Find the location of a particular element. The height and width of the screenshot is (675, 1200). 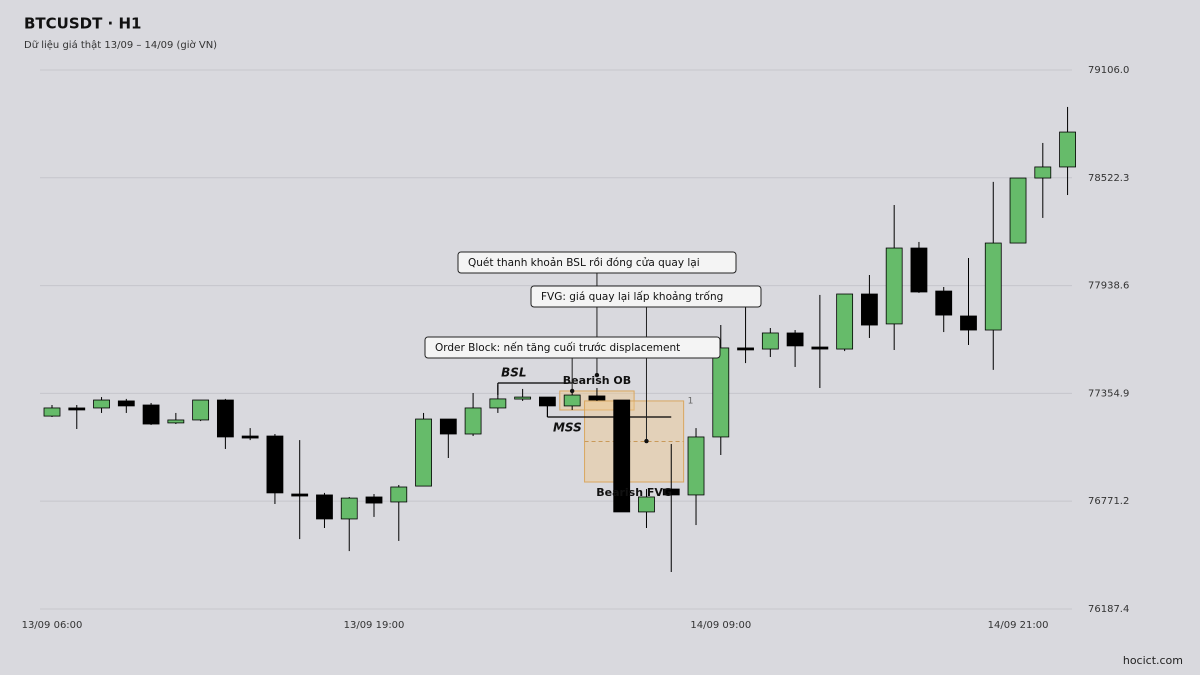

y-tick-label: 77354.9 is located at coordinates (1108, 393).